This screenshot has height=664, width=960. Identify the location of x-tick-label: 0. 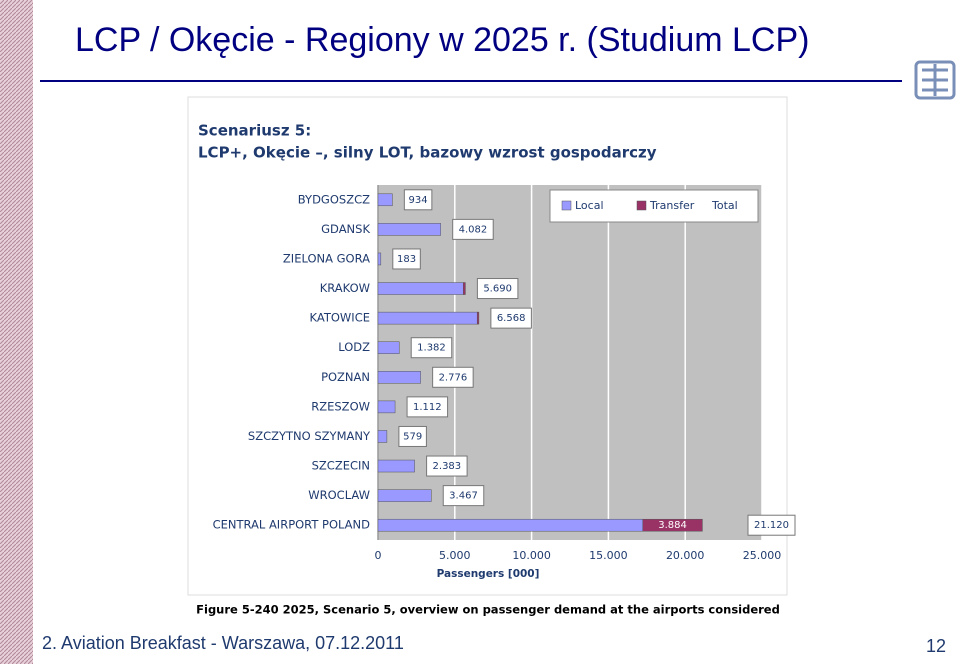
(378, 555).